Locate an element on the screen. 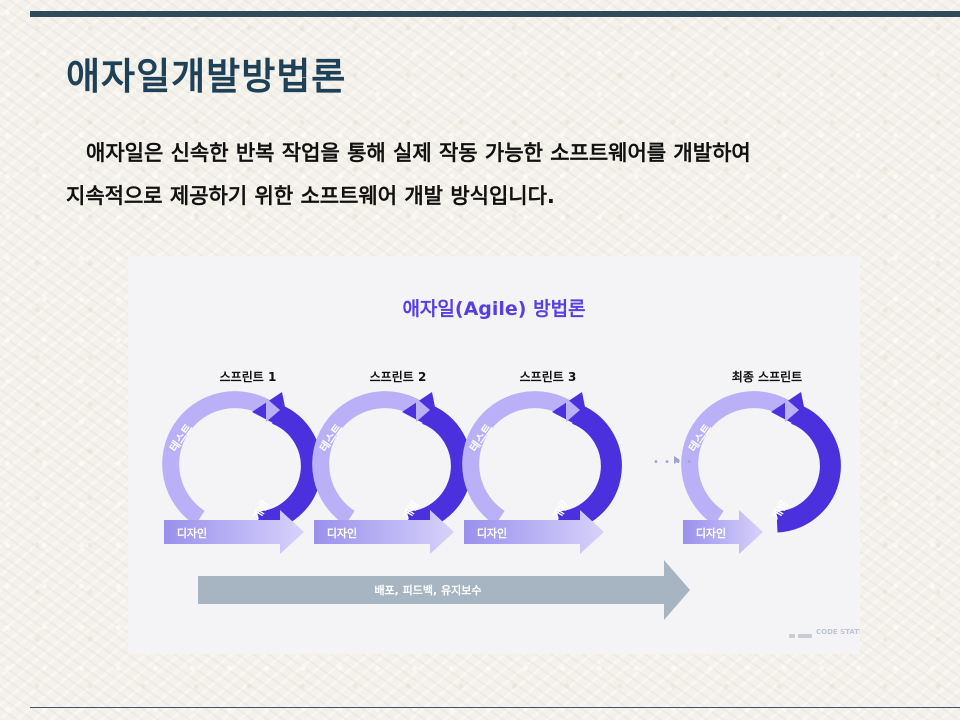 This screenshot has width=960, height=720. continuation-arrowhead is located at coordinates (677, 460).